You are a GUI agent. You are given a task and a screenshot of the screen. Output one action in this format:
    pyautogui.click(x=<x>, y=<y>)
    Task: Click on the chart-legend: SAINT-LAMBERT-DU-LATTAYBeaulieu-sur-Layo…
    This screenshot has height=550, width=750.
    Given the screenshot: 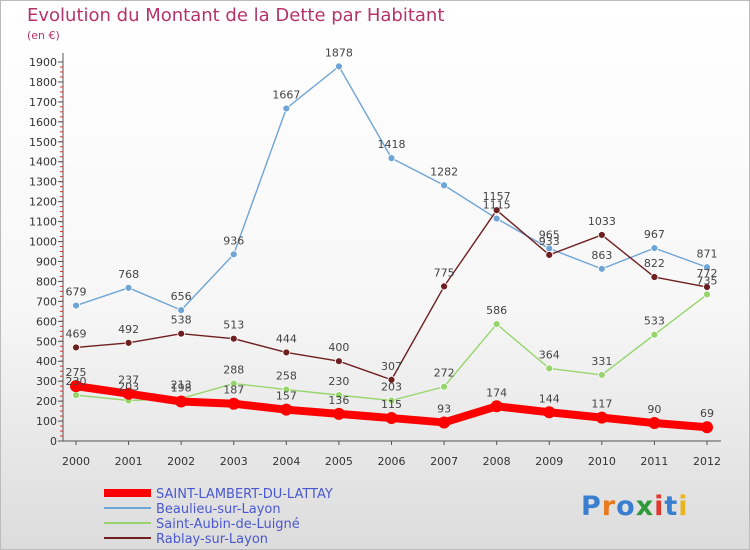 What is the action you would take?
    pyautogui.click(x=218, y=517)
    